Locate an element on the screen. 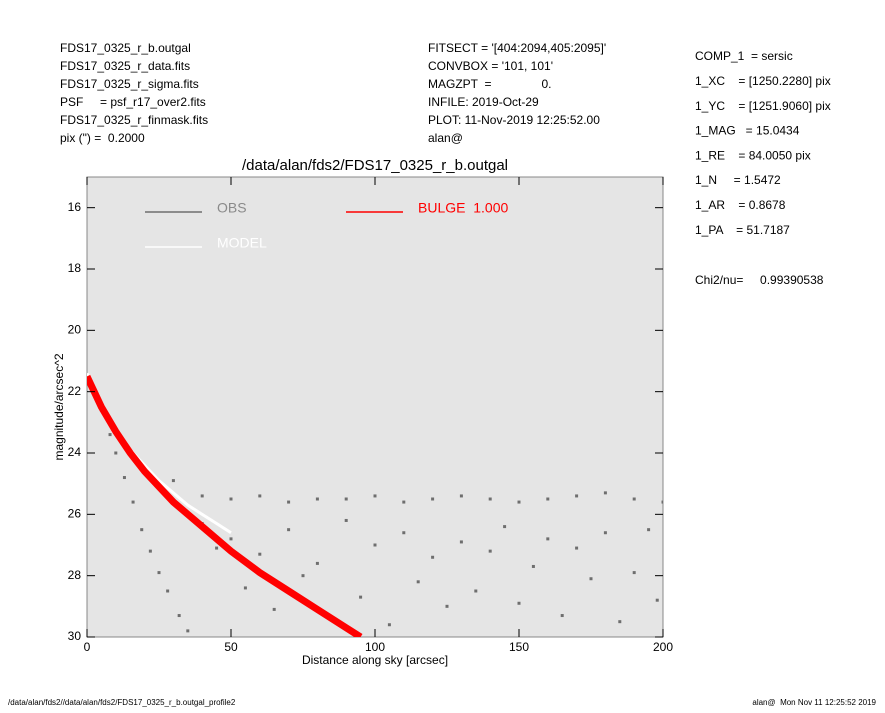 Image resolution: width=885 pixels, height=713 pixels. fit-parameter: 1_RE = 84.0050 pix is located at coordinates (753, 155).